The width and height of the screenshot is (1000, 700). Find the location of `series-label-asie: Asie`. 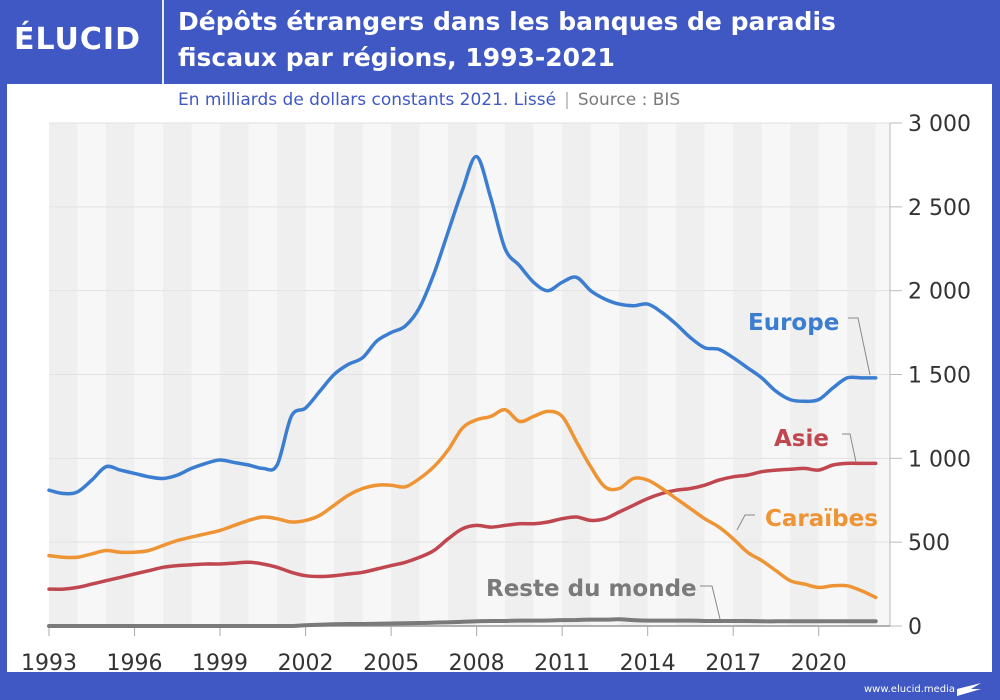

series-label-asie: Asie is located at coordinates (801, 439).